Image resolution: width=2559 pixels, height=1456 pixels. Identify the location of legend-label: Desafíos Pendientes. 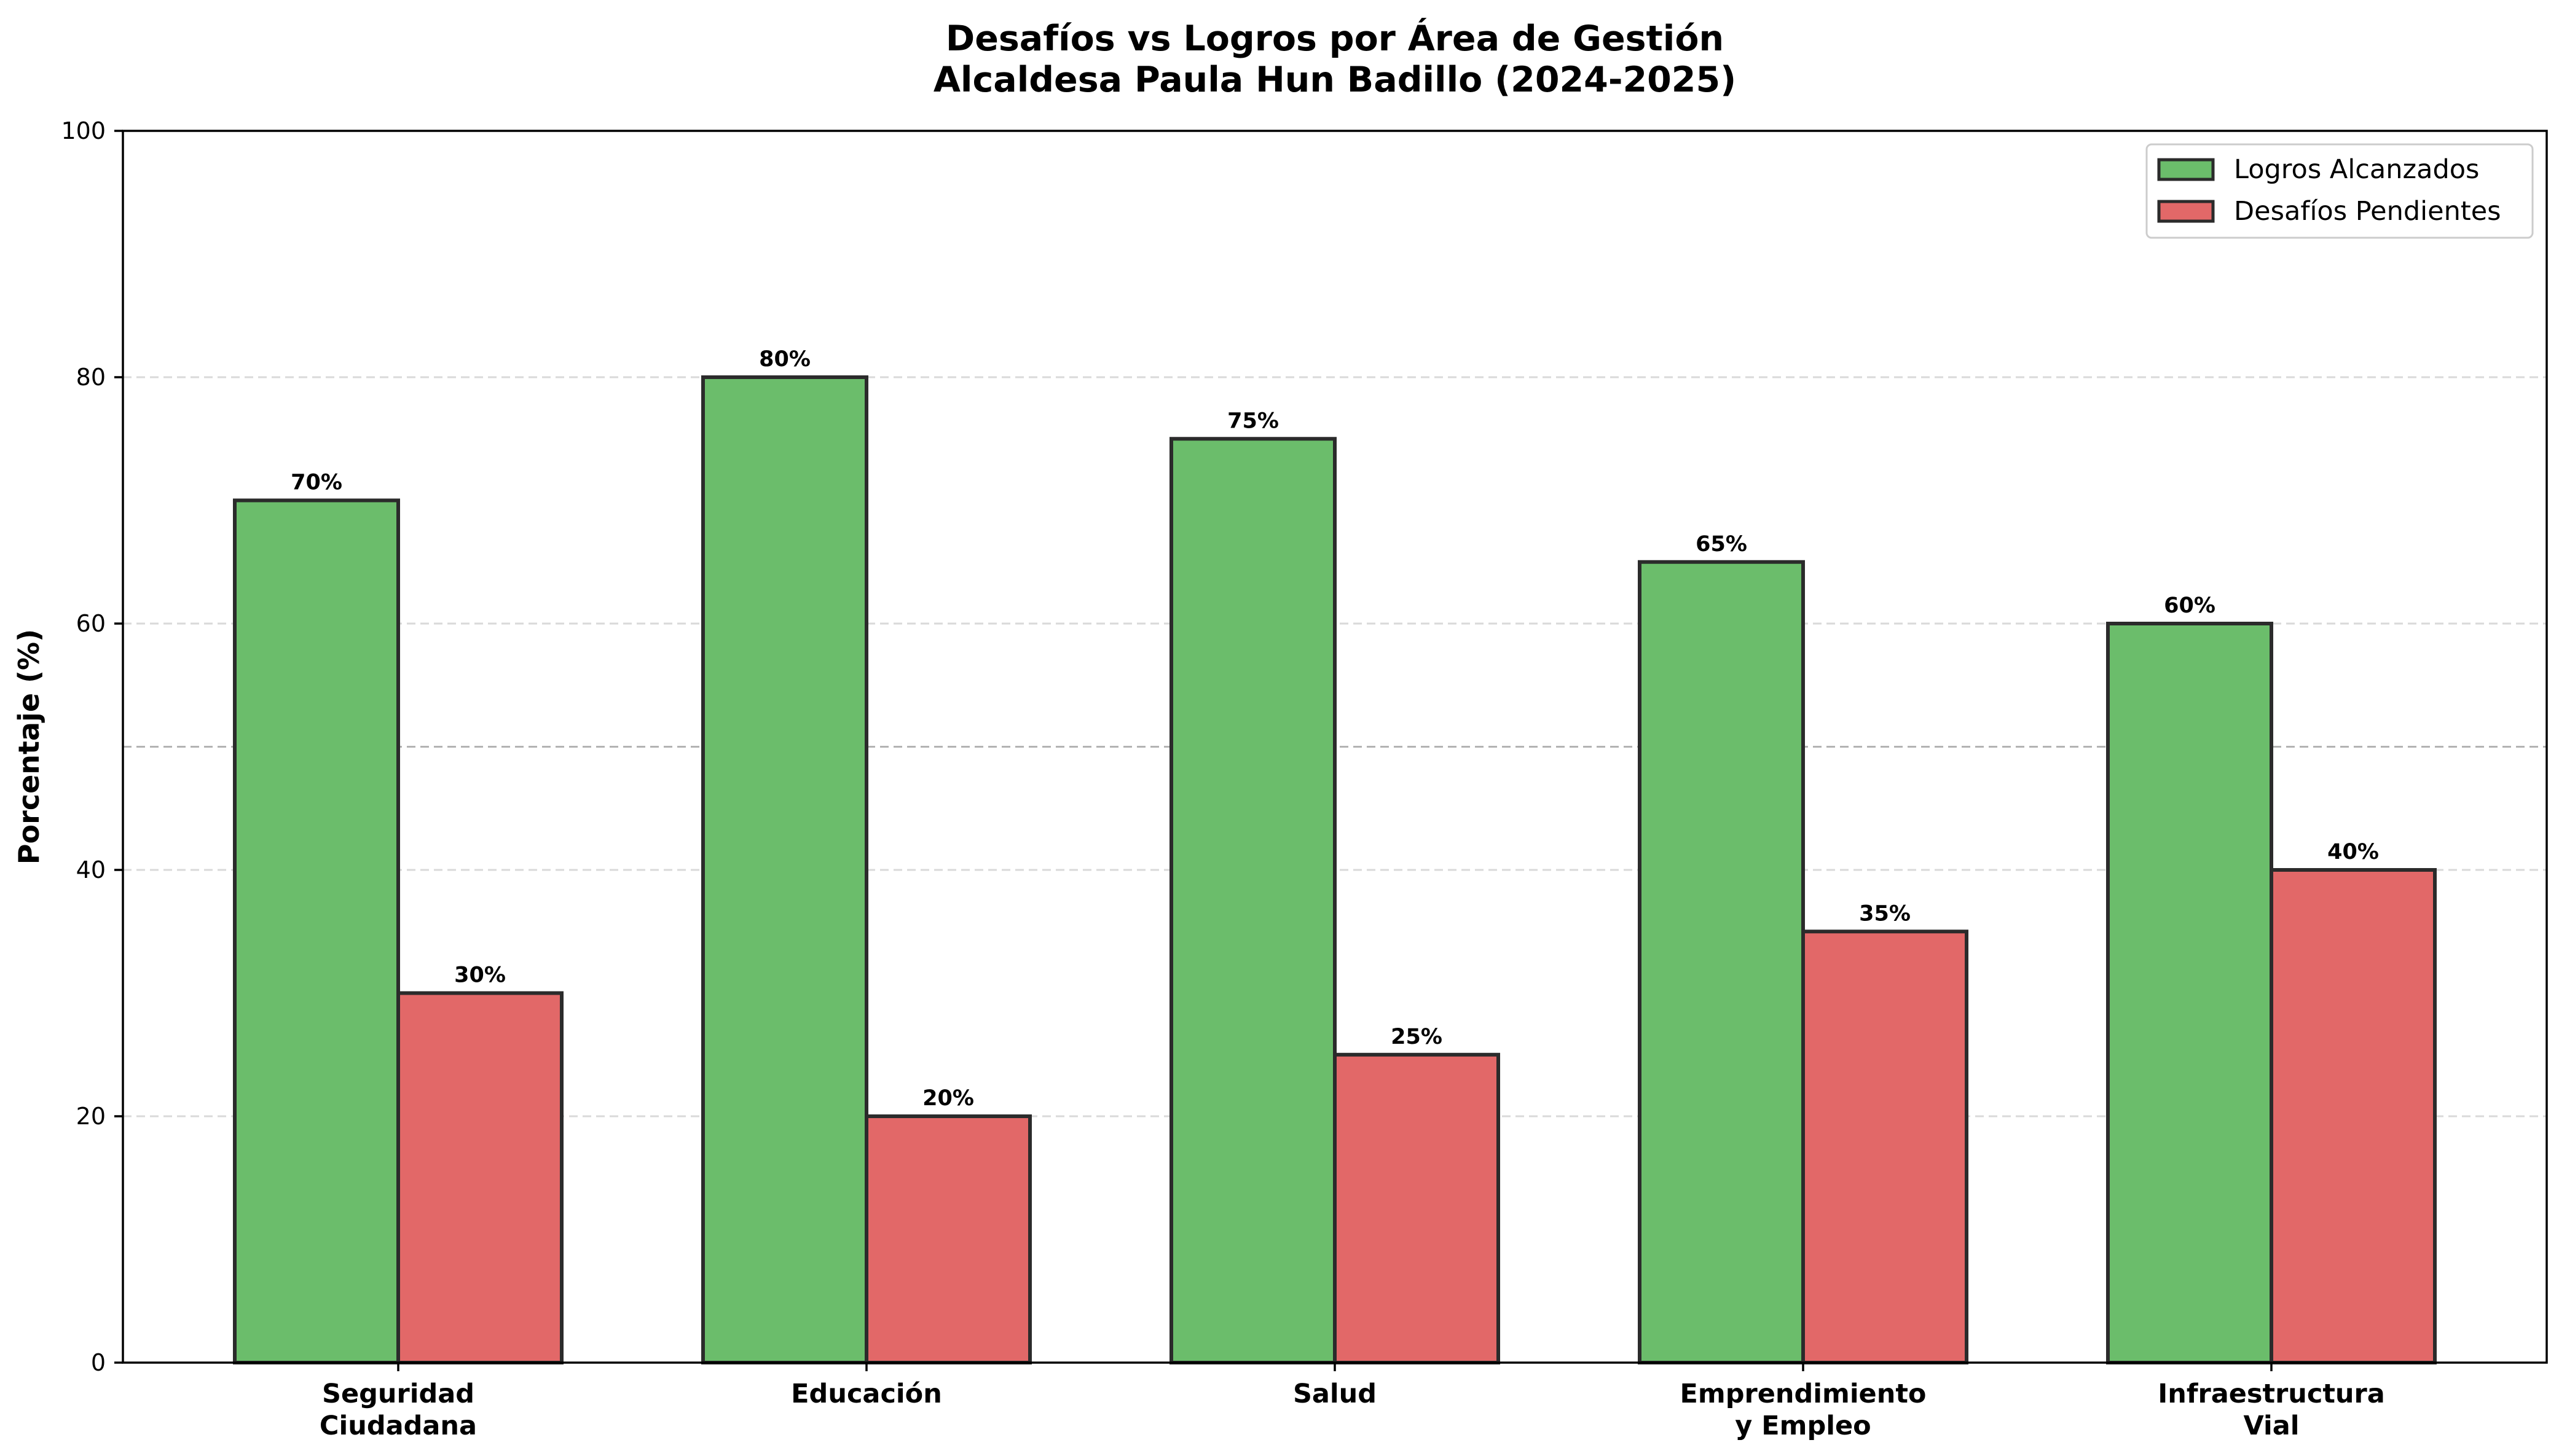
(2367, 211).